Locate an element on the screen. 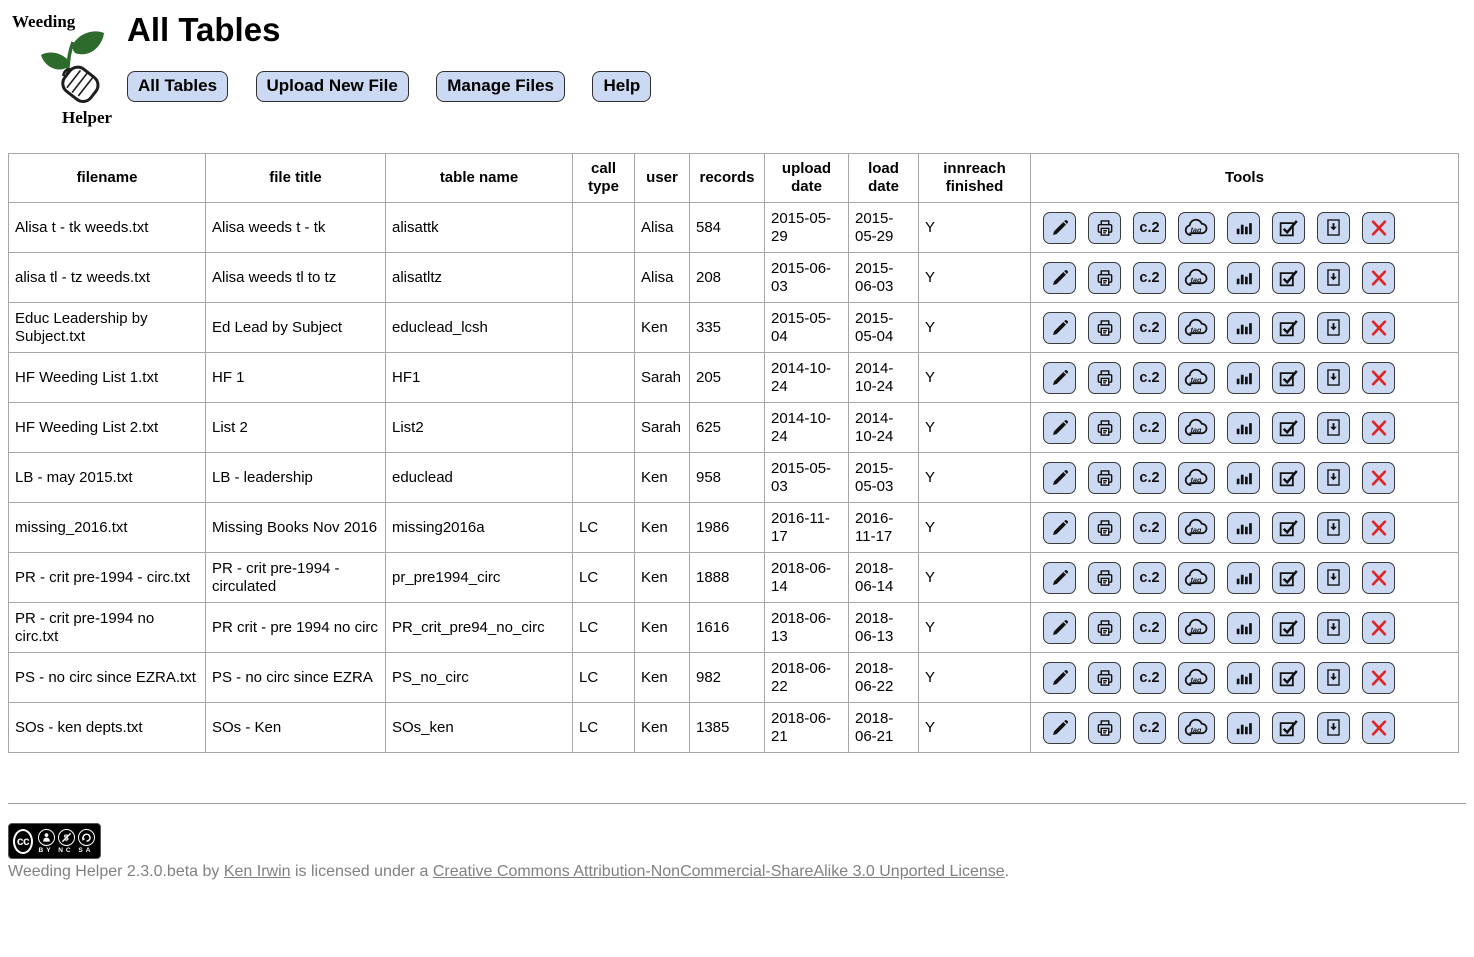 The image size is (1474, 957). c2-icon: c.2 is located at coordinates (1149, 727).